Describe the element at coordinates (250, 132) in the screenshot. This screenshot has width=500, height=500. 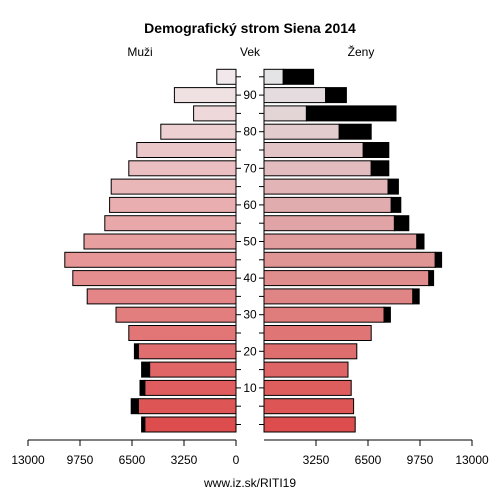
I see `age-tick-label: 80` at that location.